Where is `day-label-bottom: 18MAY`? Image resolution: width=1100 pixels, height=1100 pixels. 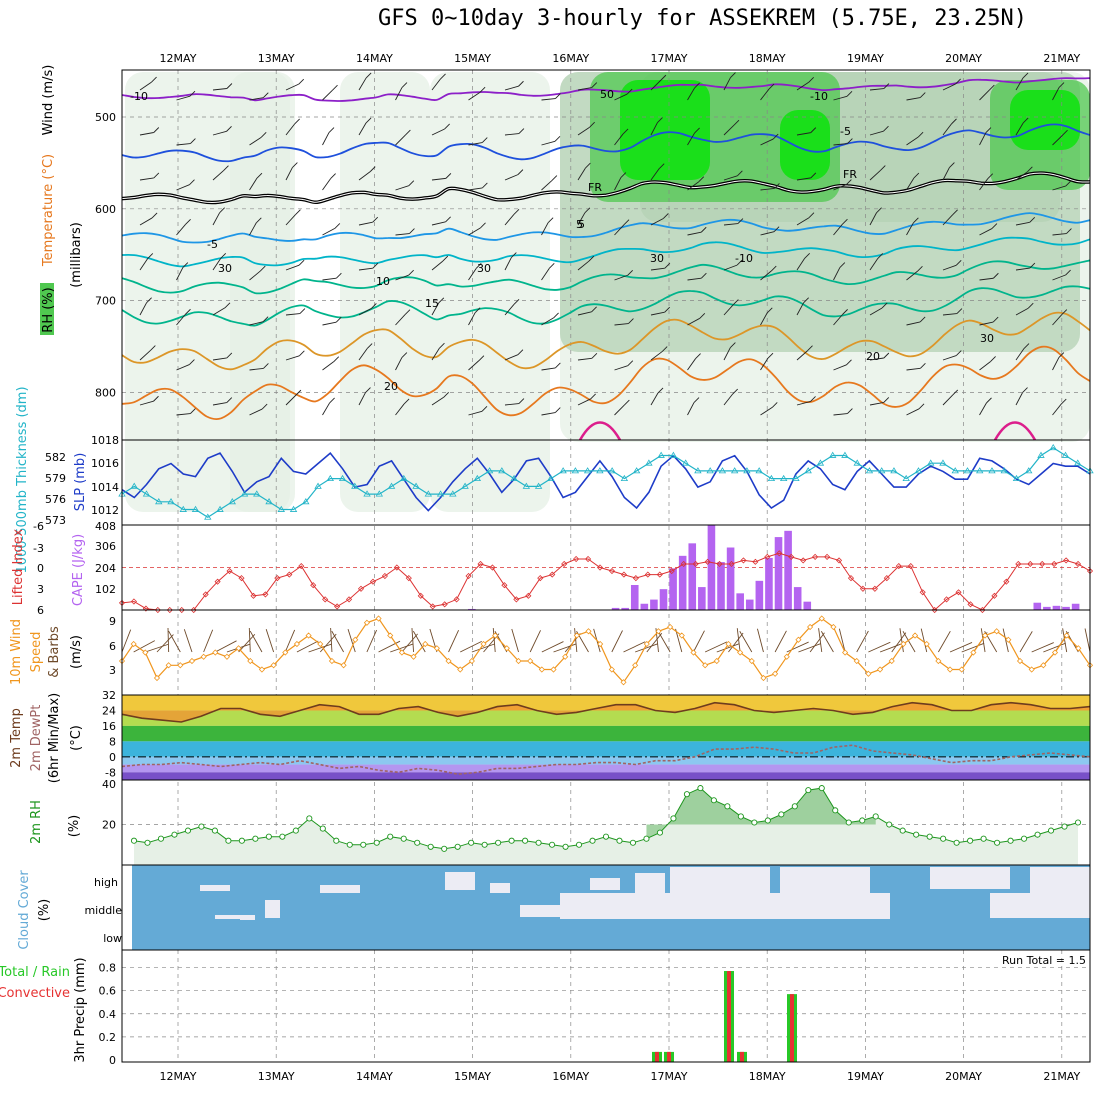
day-label-bottom: 18MAY is located at coordinates (767, 1076).